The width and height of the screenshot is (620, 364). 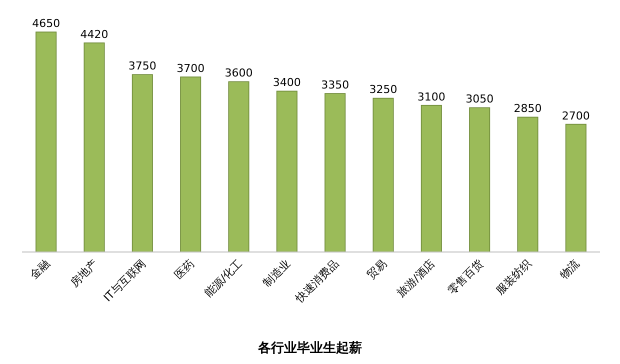 What do you see at coordinates (528, 109) in the screenshot?
I see `data-label: 2850` at bounding box center [528, 109].